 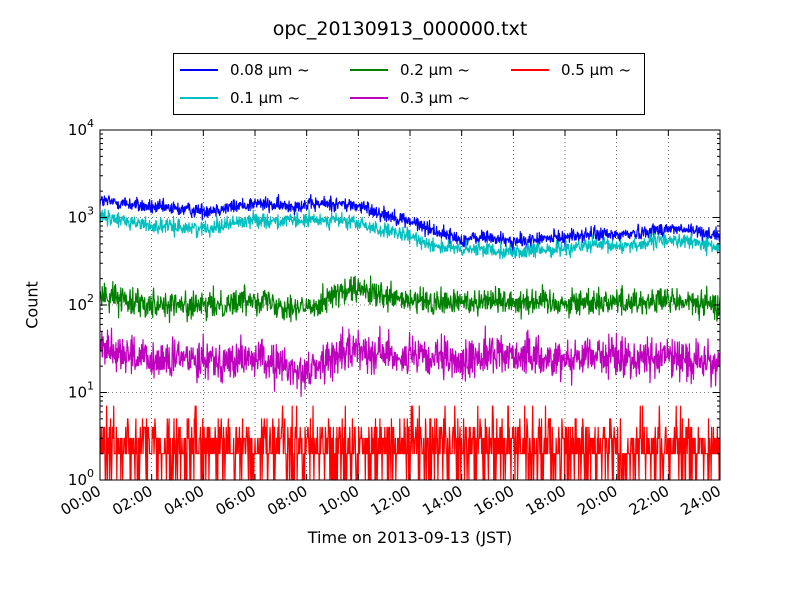 I want to click on y-tick-labels: 10⁰ 10¹ 10² 10³ 10⁴, so click(x=81, y=303).